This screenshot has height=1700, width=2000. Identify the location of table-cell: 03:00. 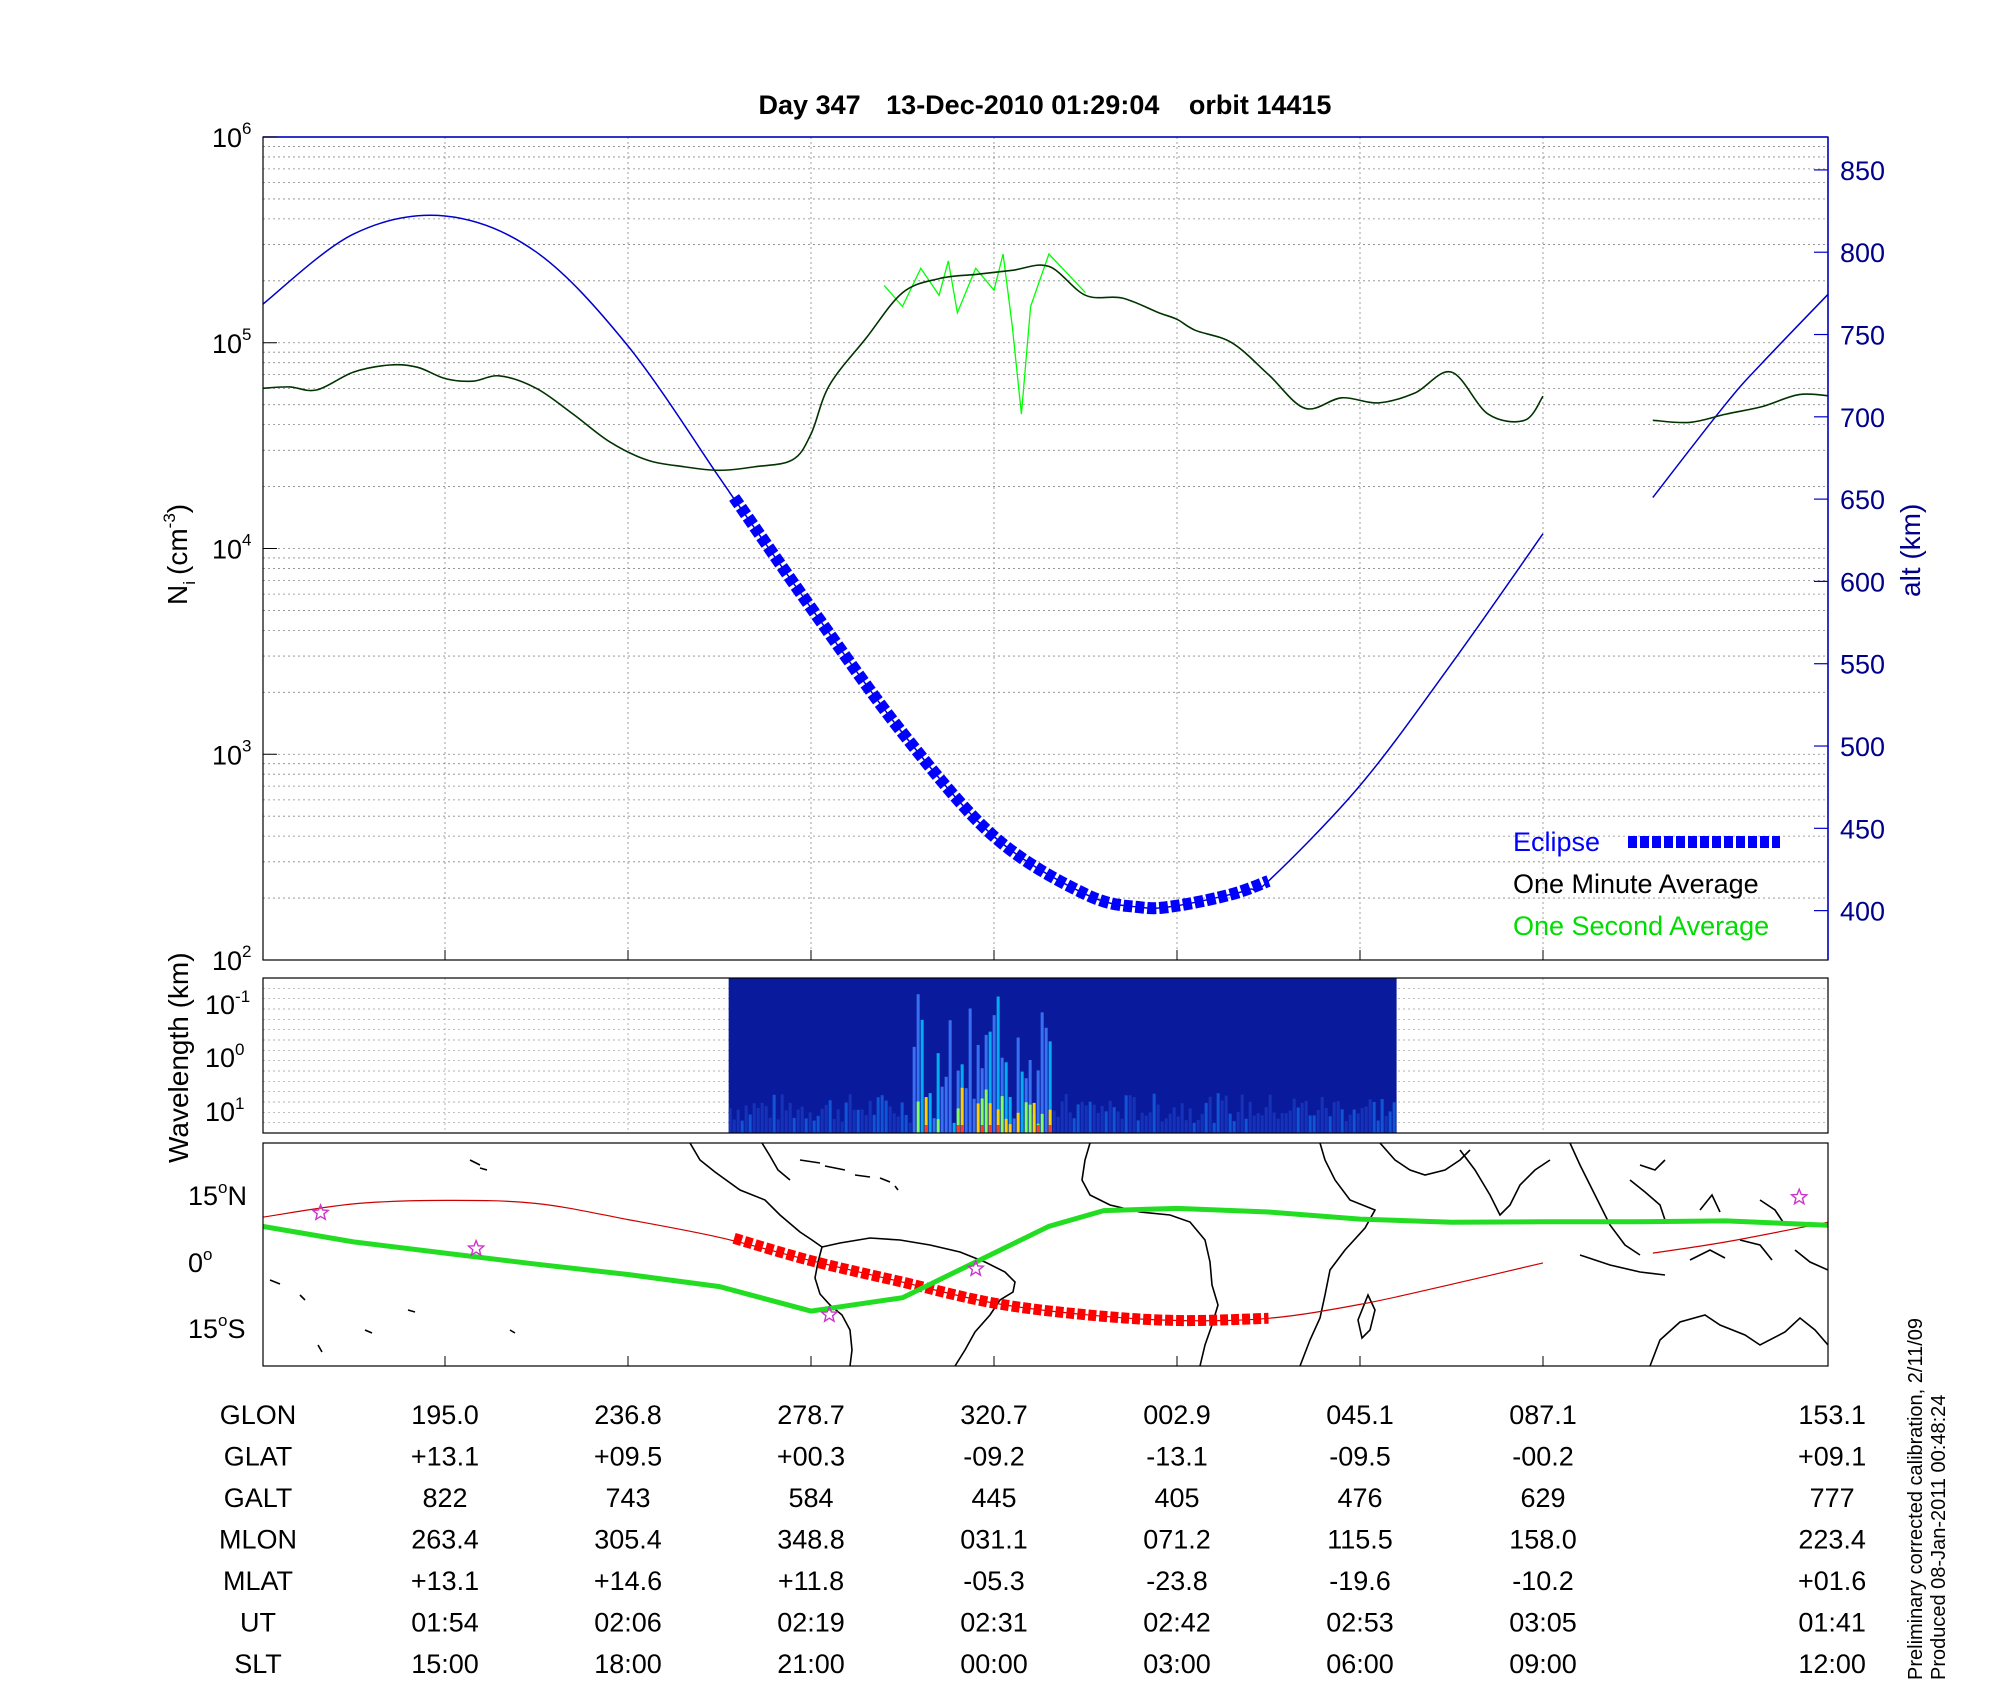
(1177, 1664).